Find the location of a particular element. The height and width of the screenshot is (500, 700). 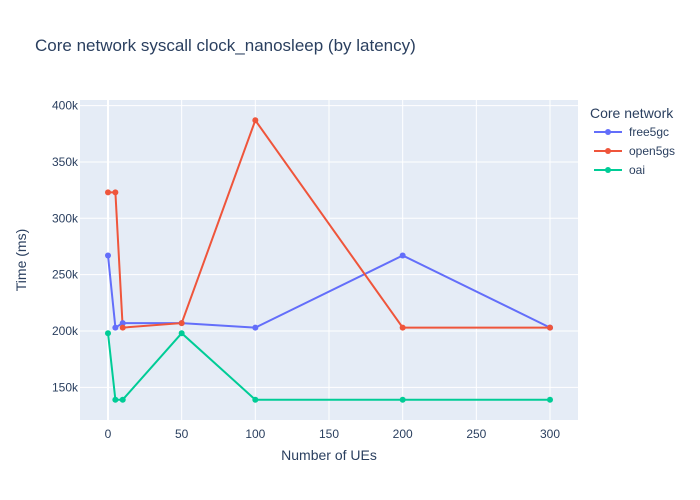

legend-item-free5gc: free5gc is located at coordinates (631, 132).